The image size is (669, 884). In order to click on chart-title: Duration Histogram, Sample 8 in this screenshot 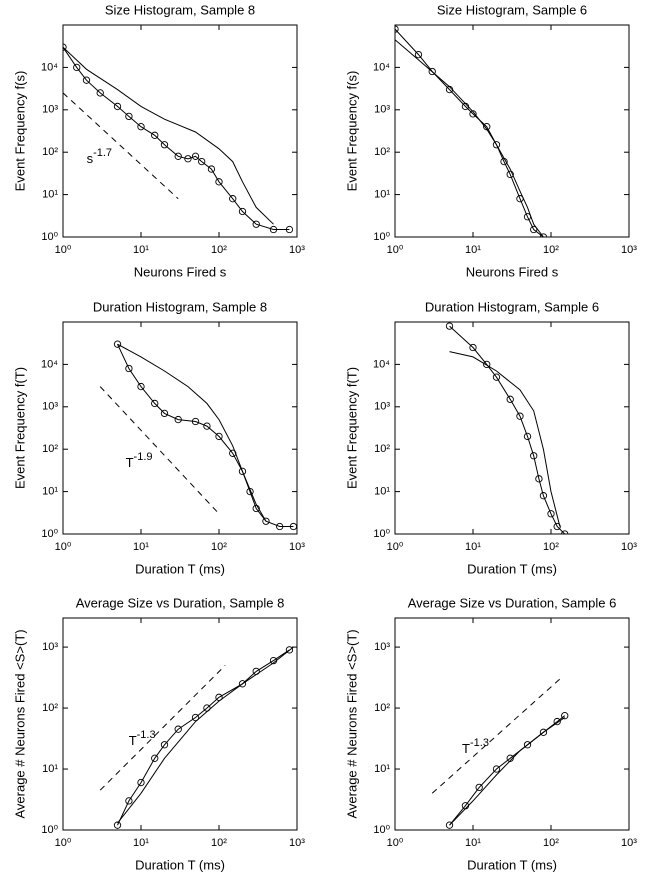, I will do `click(180, 306)`.